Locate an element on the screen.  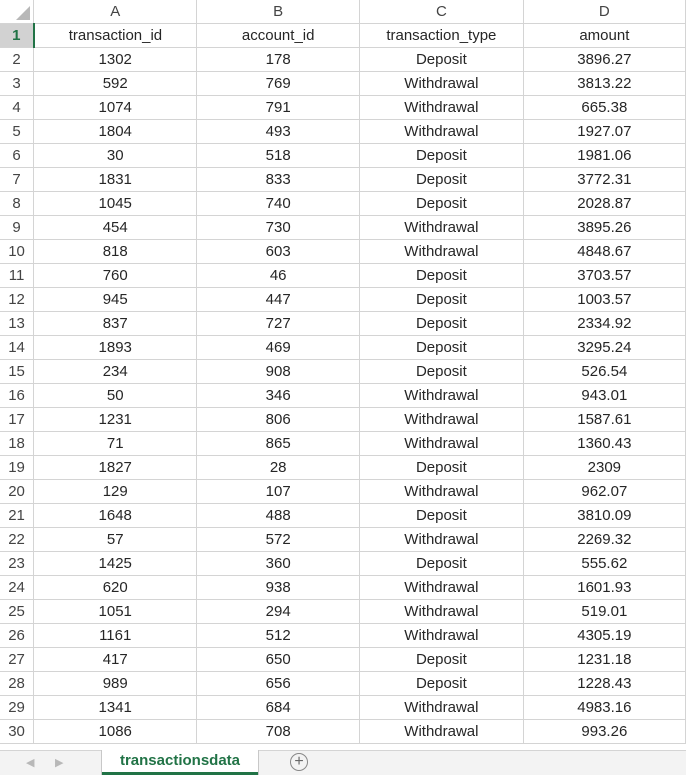
data-cell: 4305.19 is located at coordinates (604, 635).